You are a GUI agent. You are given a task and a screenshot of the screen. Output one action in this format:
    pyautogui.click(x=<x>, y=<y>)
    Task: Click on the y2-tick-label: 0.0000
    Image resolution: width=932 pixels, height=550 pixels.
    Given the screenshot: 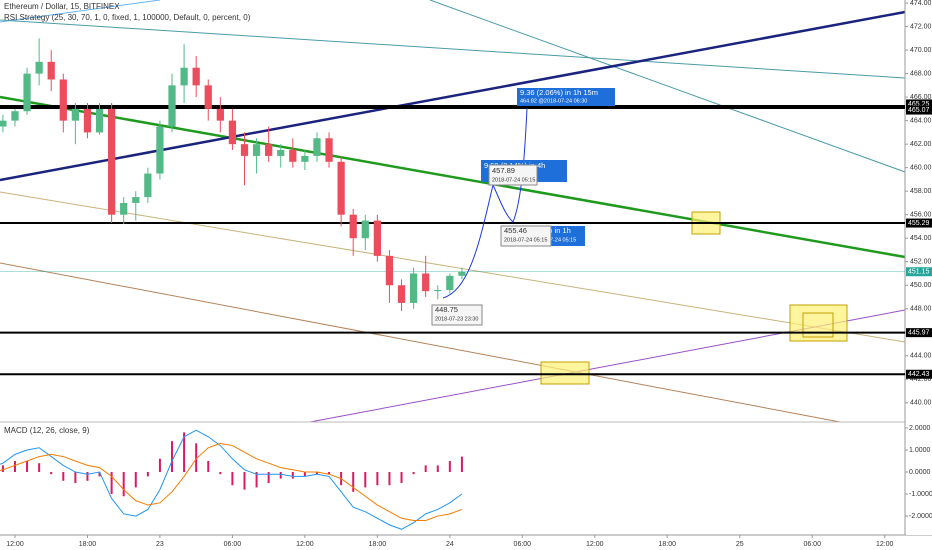 What is the action you would take?
    pyautogui.click(x=920, y=472)
    